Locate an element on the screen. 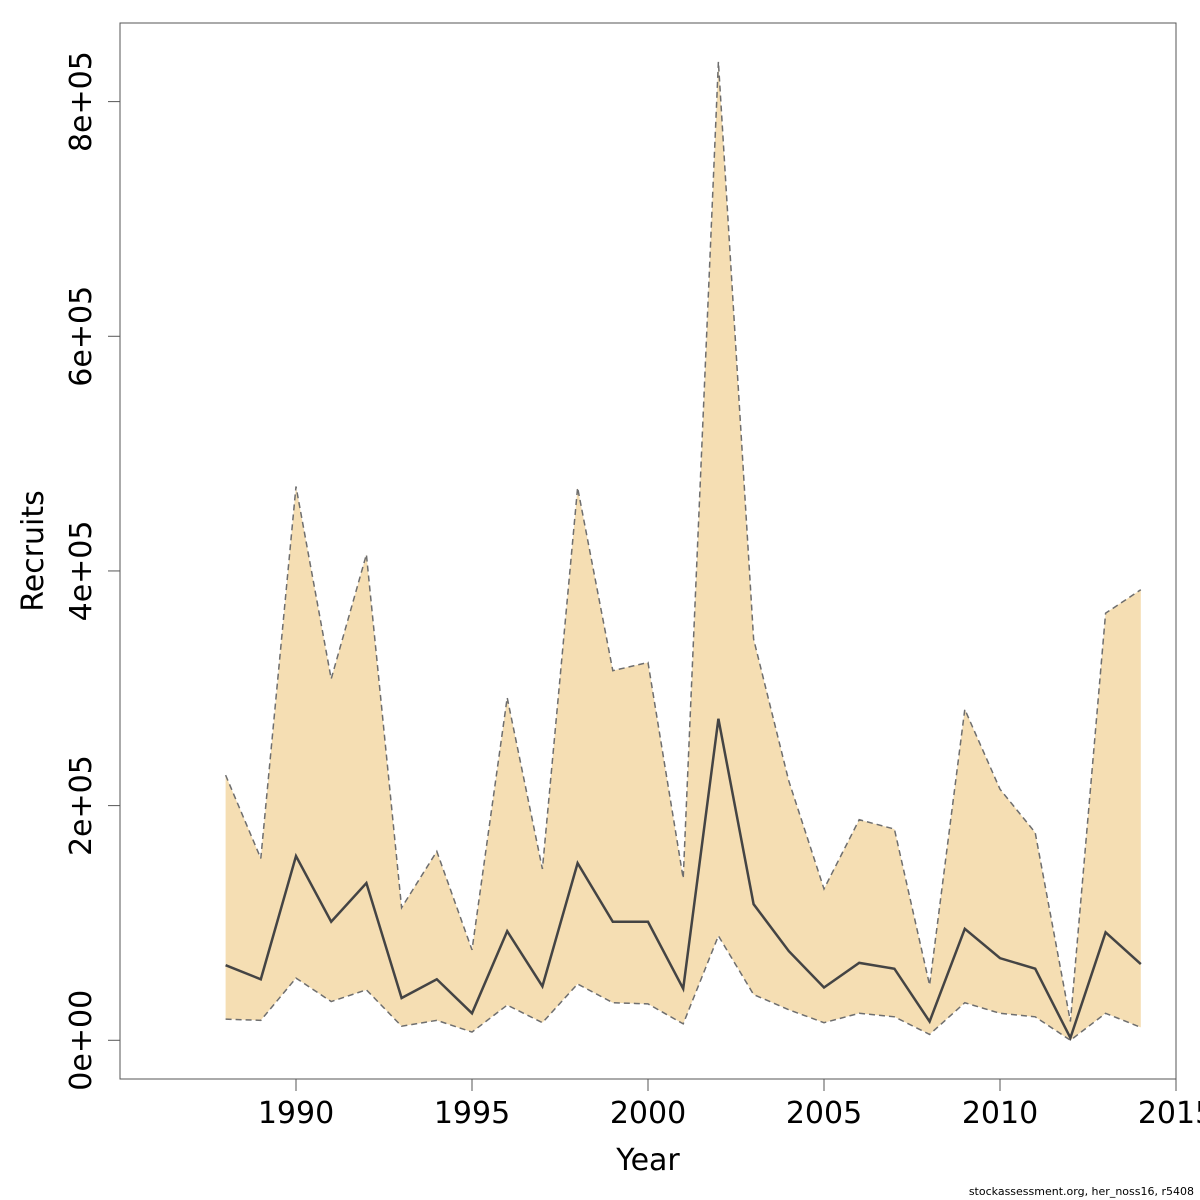  x-tick-label: 2010 is located at coordinates (1000, 1113).